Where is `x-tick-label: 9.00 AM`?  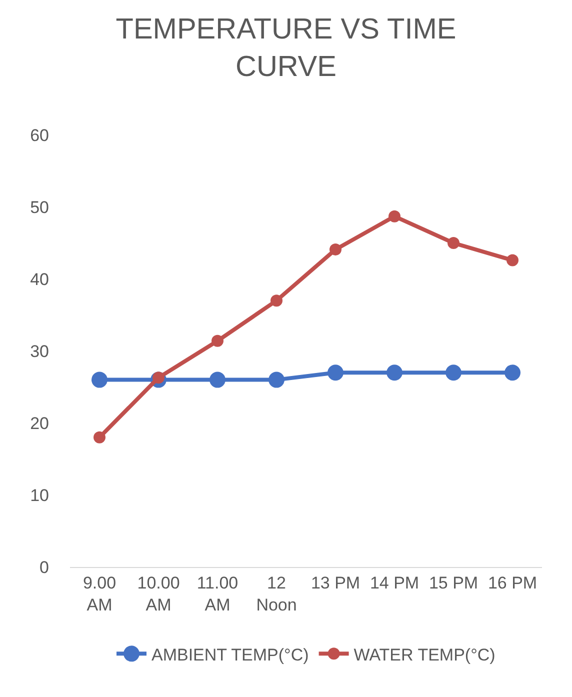
x-tick-label: 9.00 AM is located at coordinates (99, 593).